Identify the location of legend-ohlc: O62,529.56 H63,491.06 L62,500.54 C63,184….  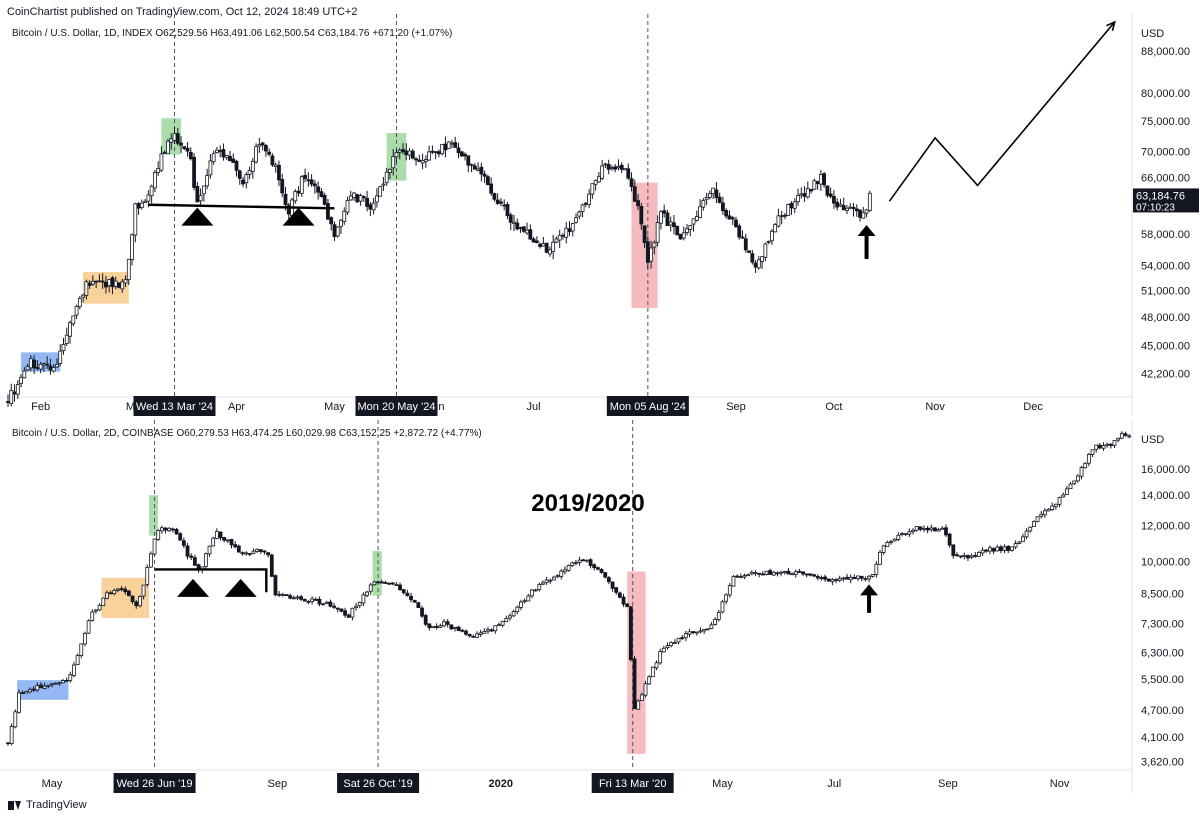
(303, 33).